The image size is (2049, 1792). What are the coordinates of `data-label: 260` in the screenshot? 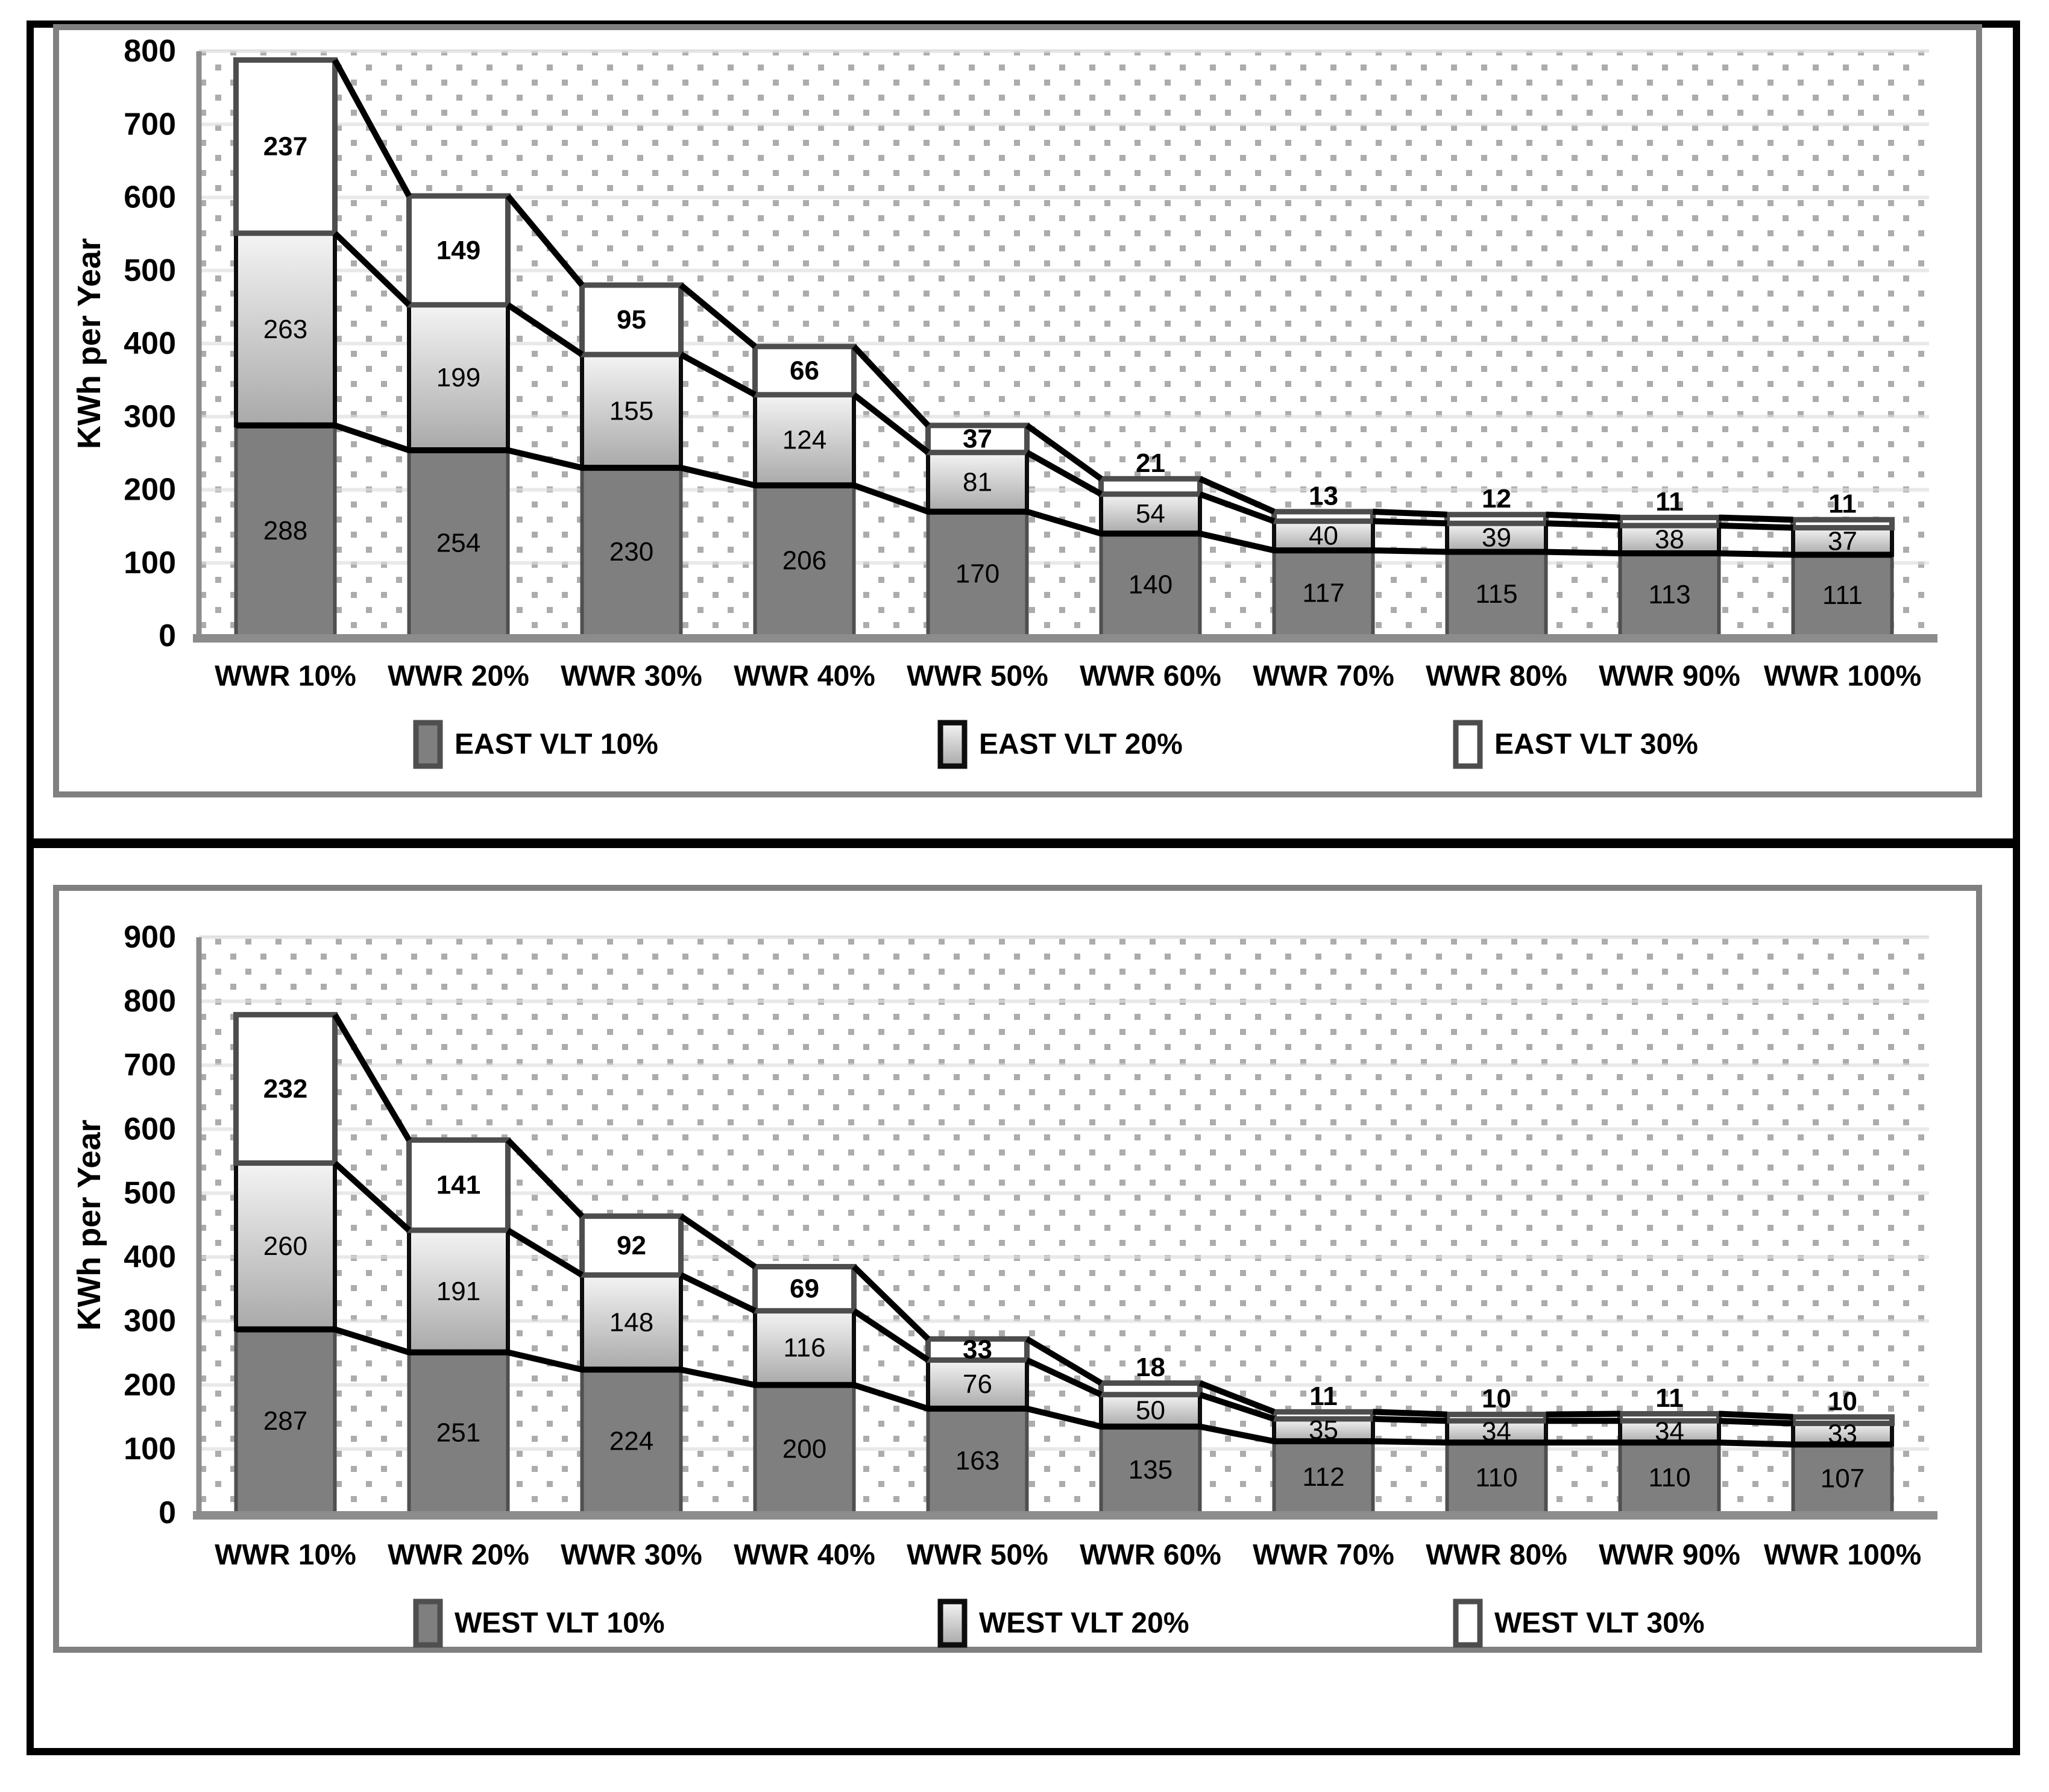 It's located at (285, 1246).